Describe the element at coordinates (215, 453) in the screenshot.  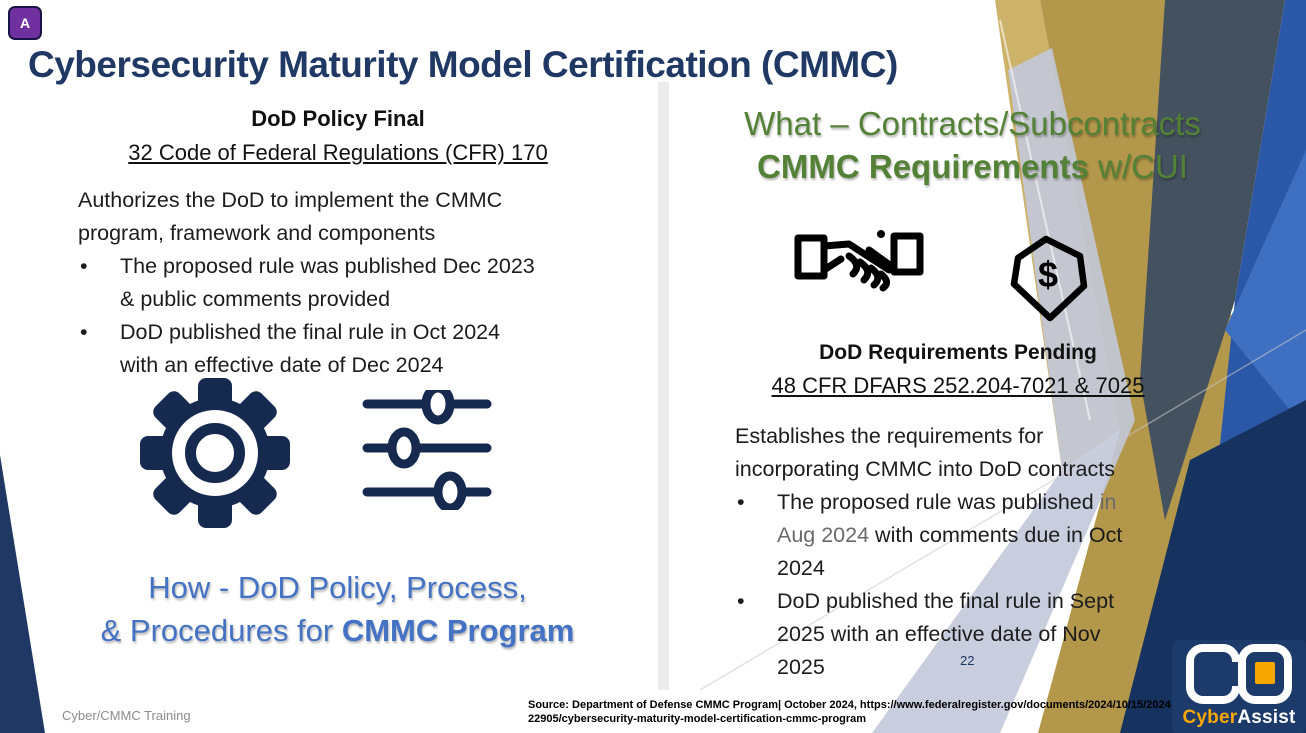
I see `gear-icon` at that location.